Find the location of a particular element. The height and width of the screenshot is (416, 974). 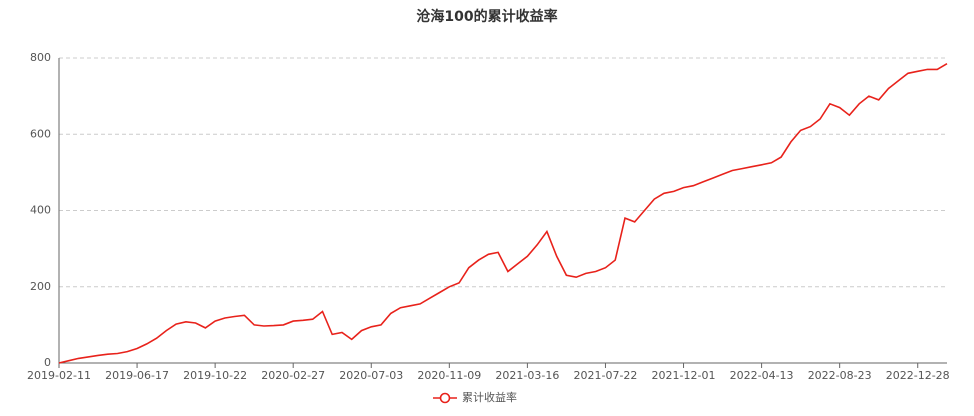

x-tick-label: 2019-06-17 is located at coordinates (137, 375).